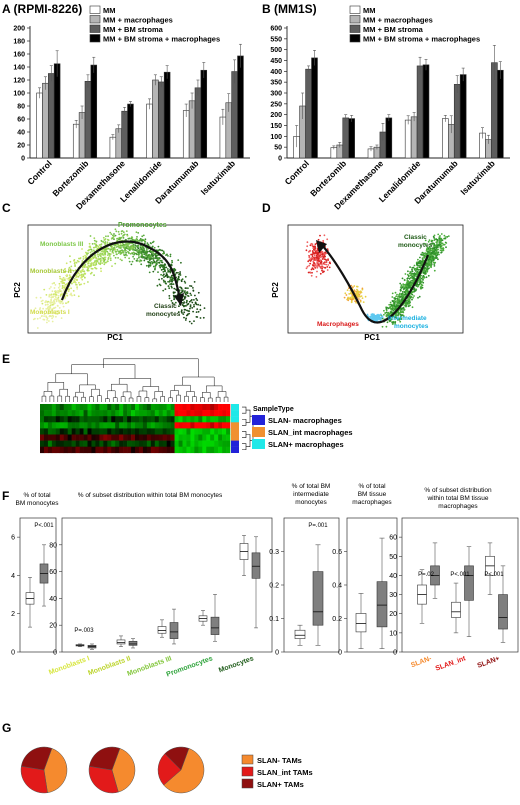 This screenshot has width=520, height=805. I want to click on label-classic-monocytes-d: Classic monocytes, so click(415, 241).